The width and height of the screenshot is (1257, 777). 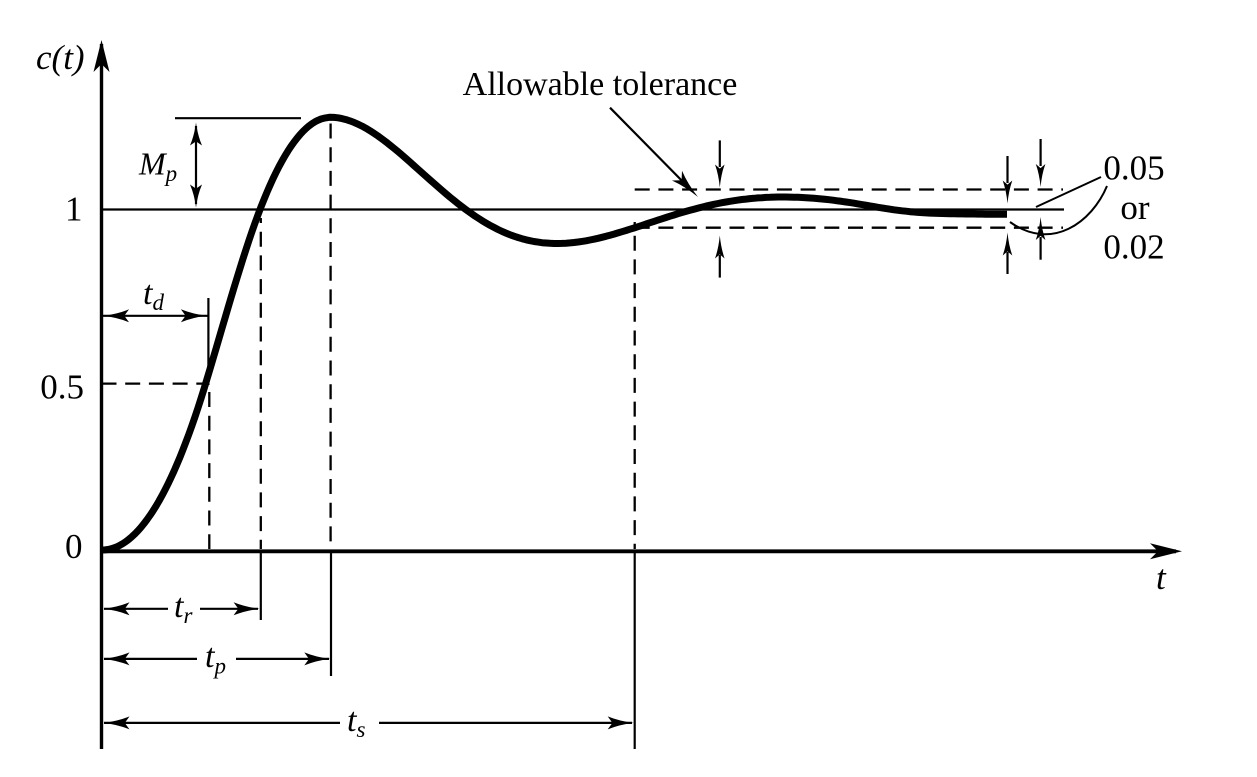 I want to click on svg-text: Allowable tolerance, so click(x=600, y=84).